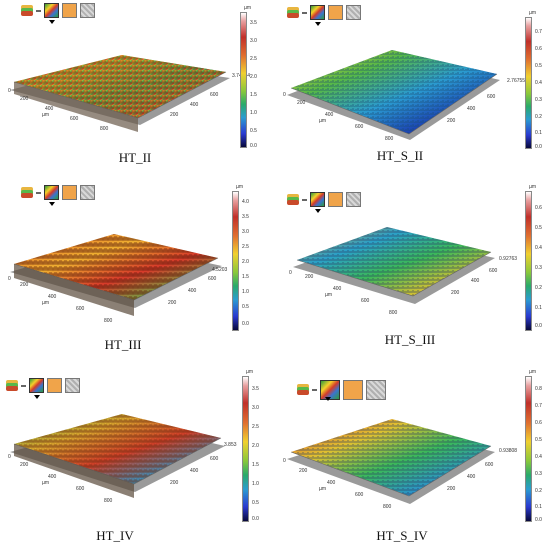 This screenshot has width=550, height=548. Describe the element at coordinates (508, 451) in the screenshot. I see `max-height-label: 0.93808` at that location.